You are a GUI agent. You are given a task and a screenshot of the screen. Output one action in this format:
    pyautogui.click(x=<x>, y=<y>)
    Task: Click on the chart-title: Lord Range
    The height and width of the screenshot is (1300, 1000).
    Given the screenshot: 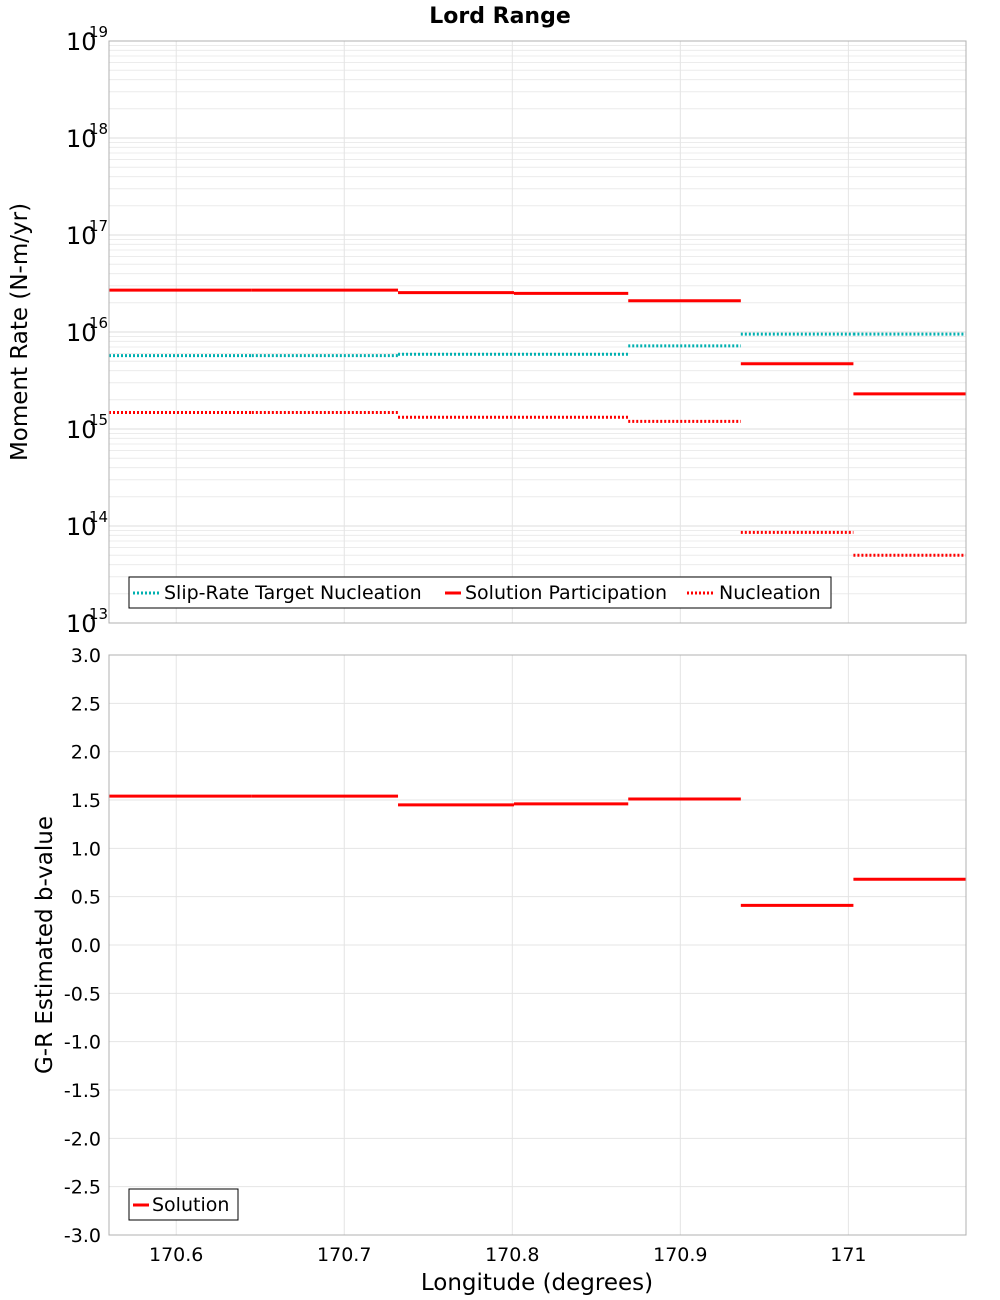 What is the action you would take?
    pyautogui.click(x=500, y=16)
    